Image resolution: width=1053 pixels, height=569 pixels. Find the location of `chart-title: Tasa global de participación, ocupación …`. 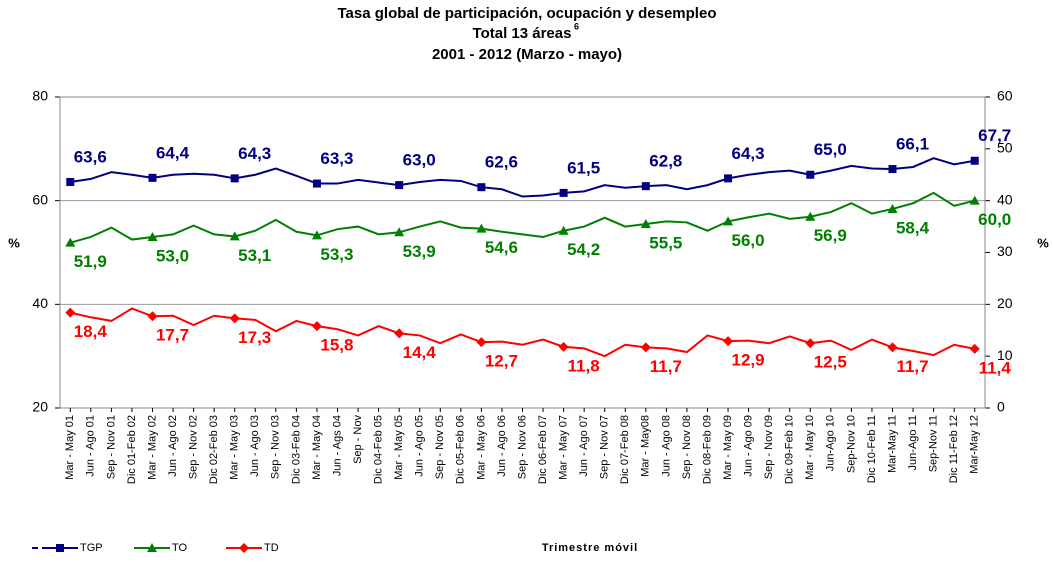

chart-title: Tasa global de participación, ocupación … is located at coordinates (527, 13).